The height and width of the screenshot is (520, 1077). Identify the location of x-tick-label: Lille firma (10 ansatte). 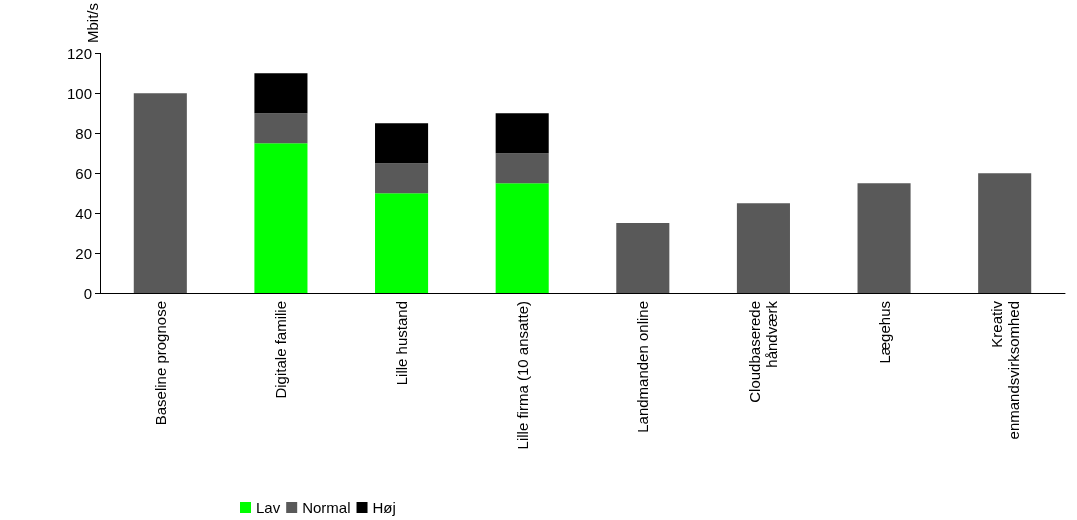
(522, 375).